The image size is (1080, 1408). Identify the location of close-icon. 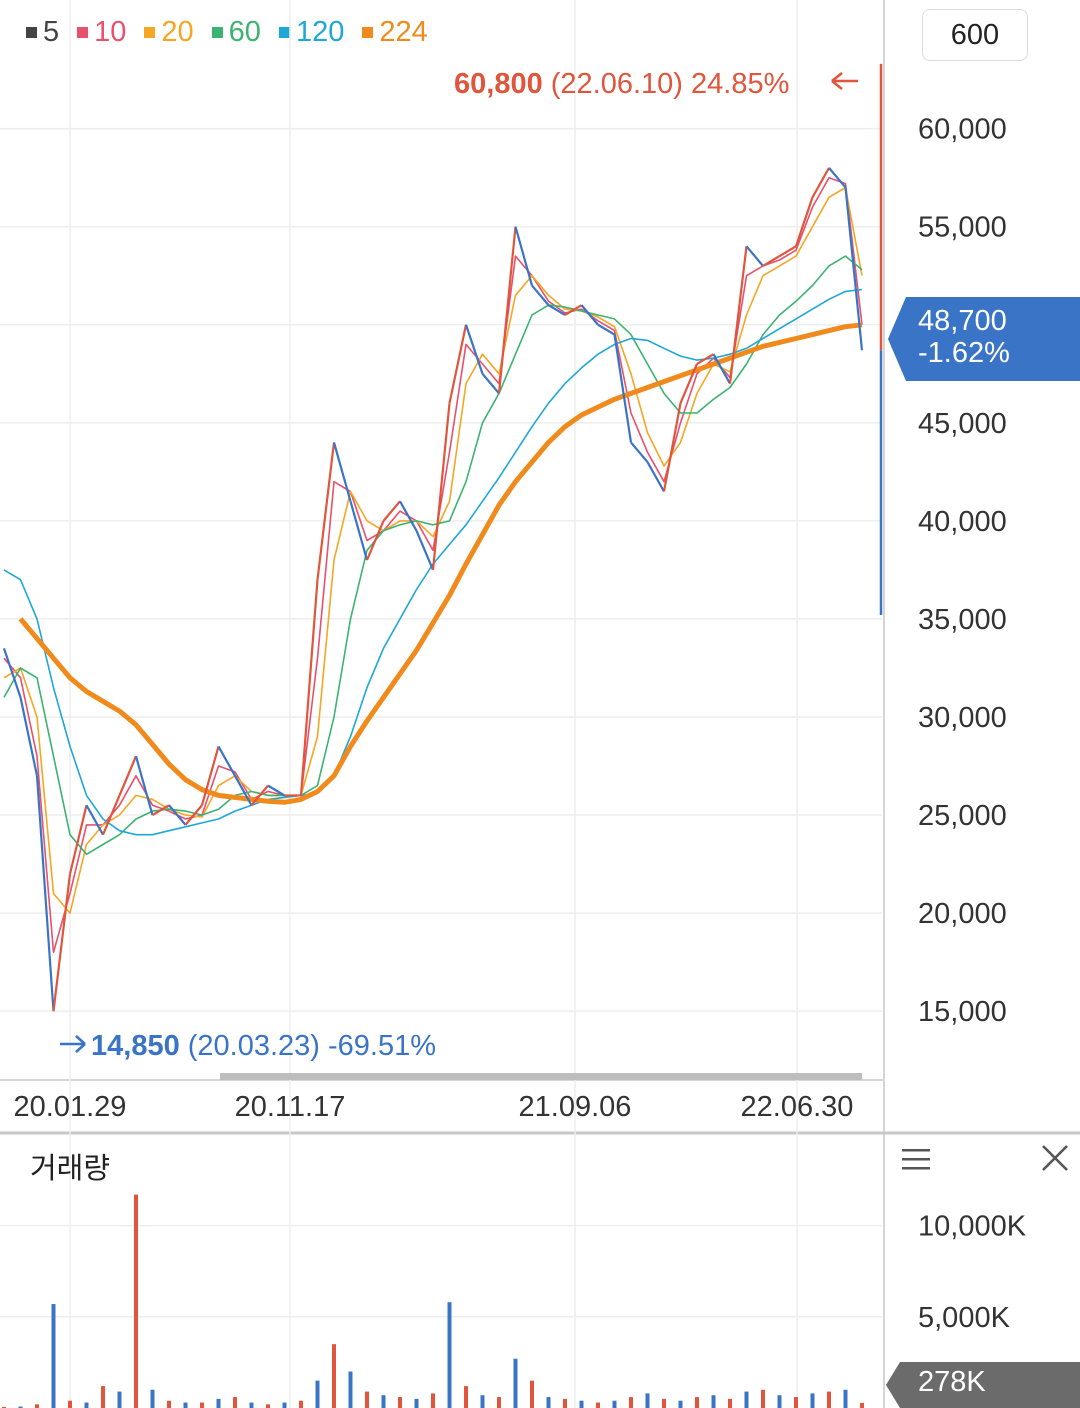
(1055, 1158).